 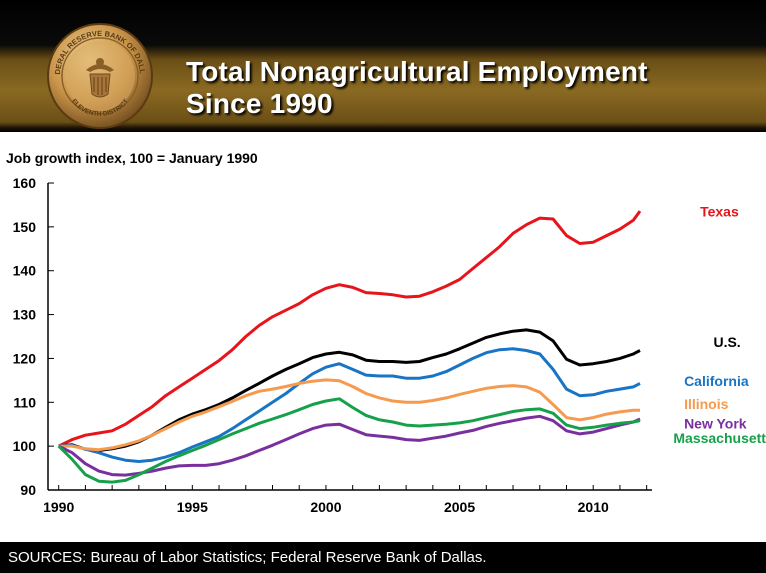 What do you see at coordinates (25, 358) in the screenshot?
I see `y-tick-label: 120` at bounding box center [25, 358].